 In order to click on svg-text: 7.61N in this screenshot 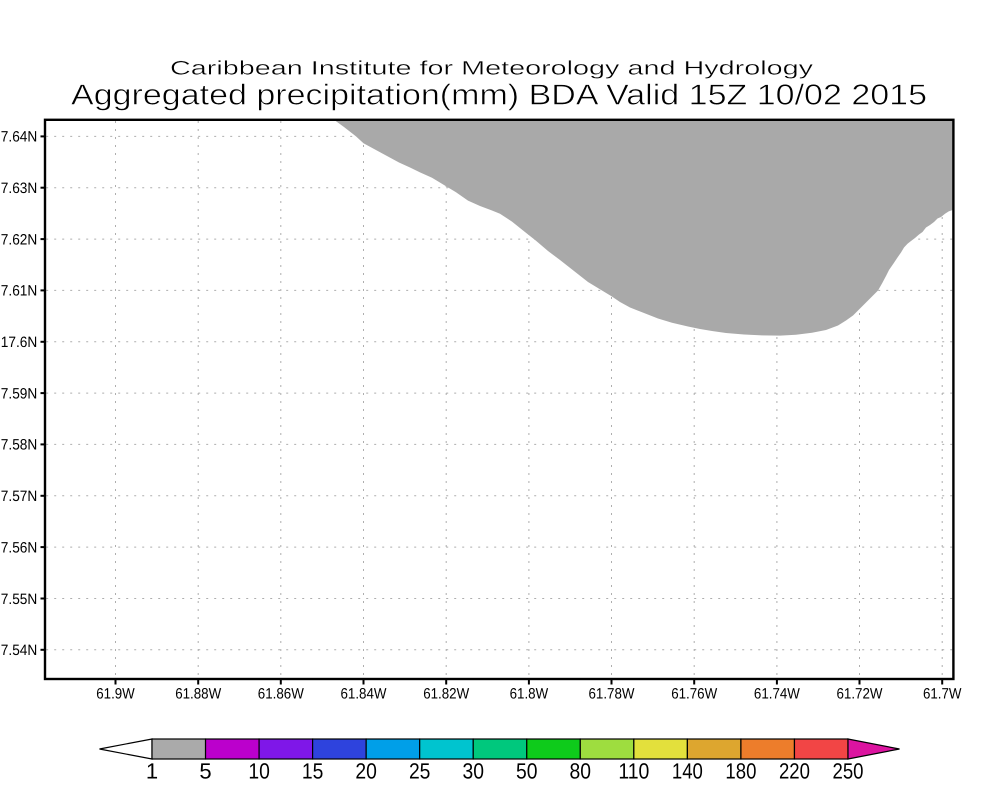, I will do `click(19, 291)`.